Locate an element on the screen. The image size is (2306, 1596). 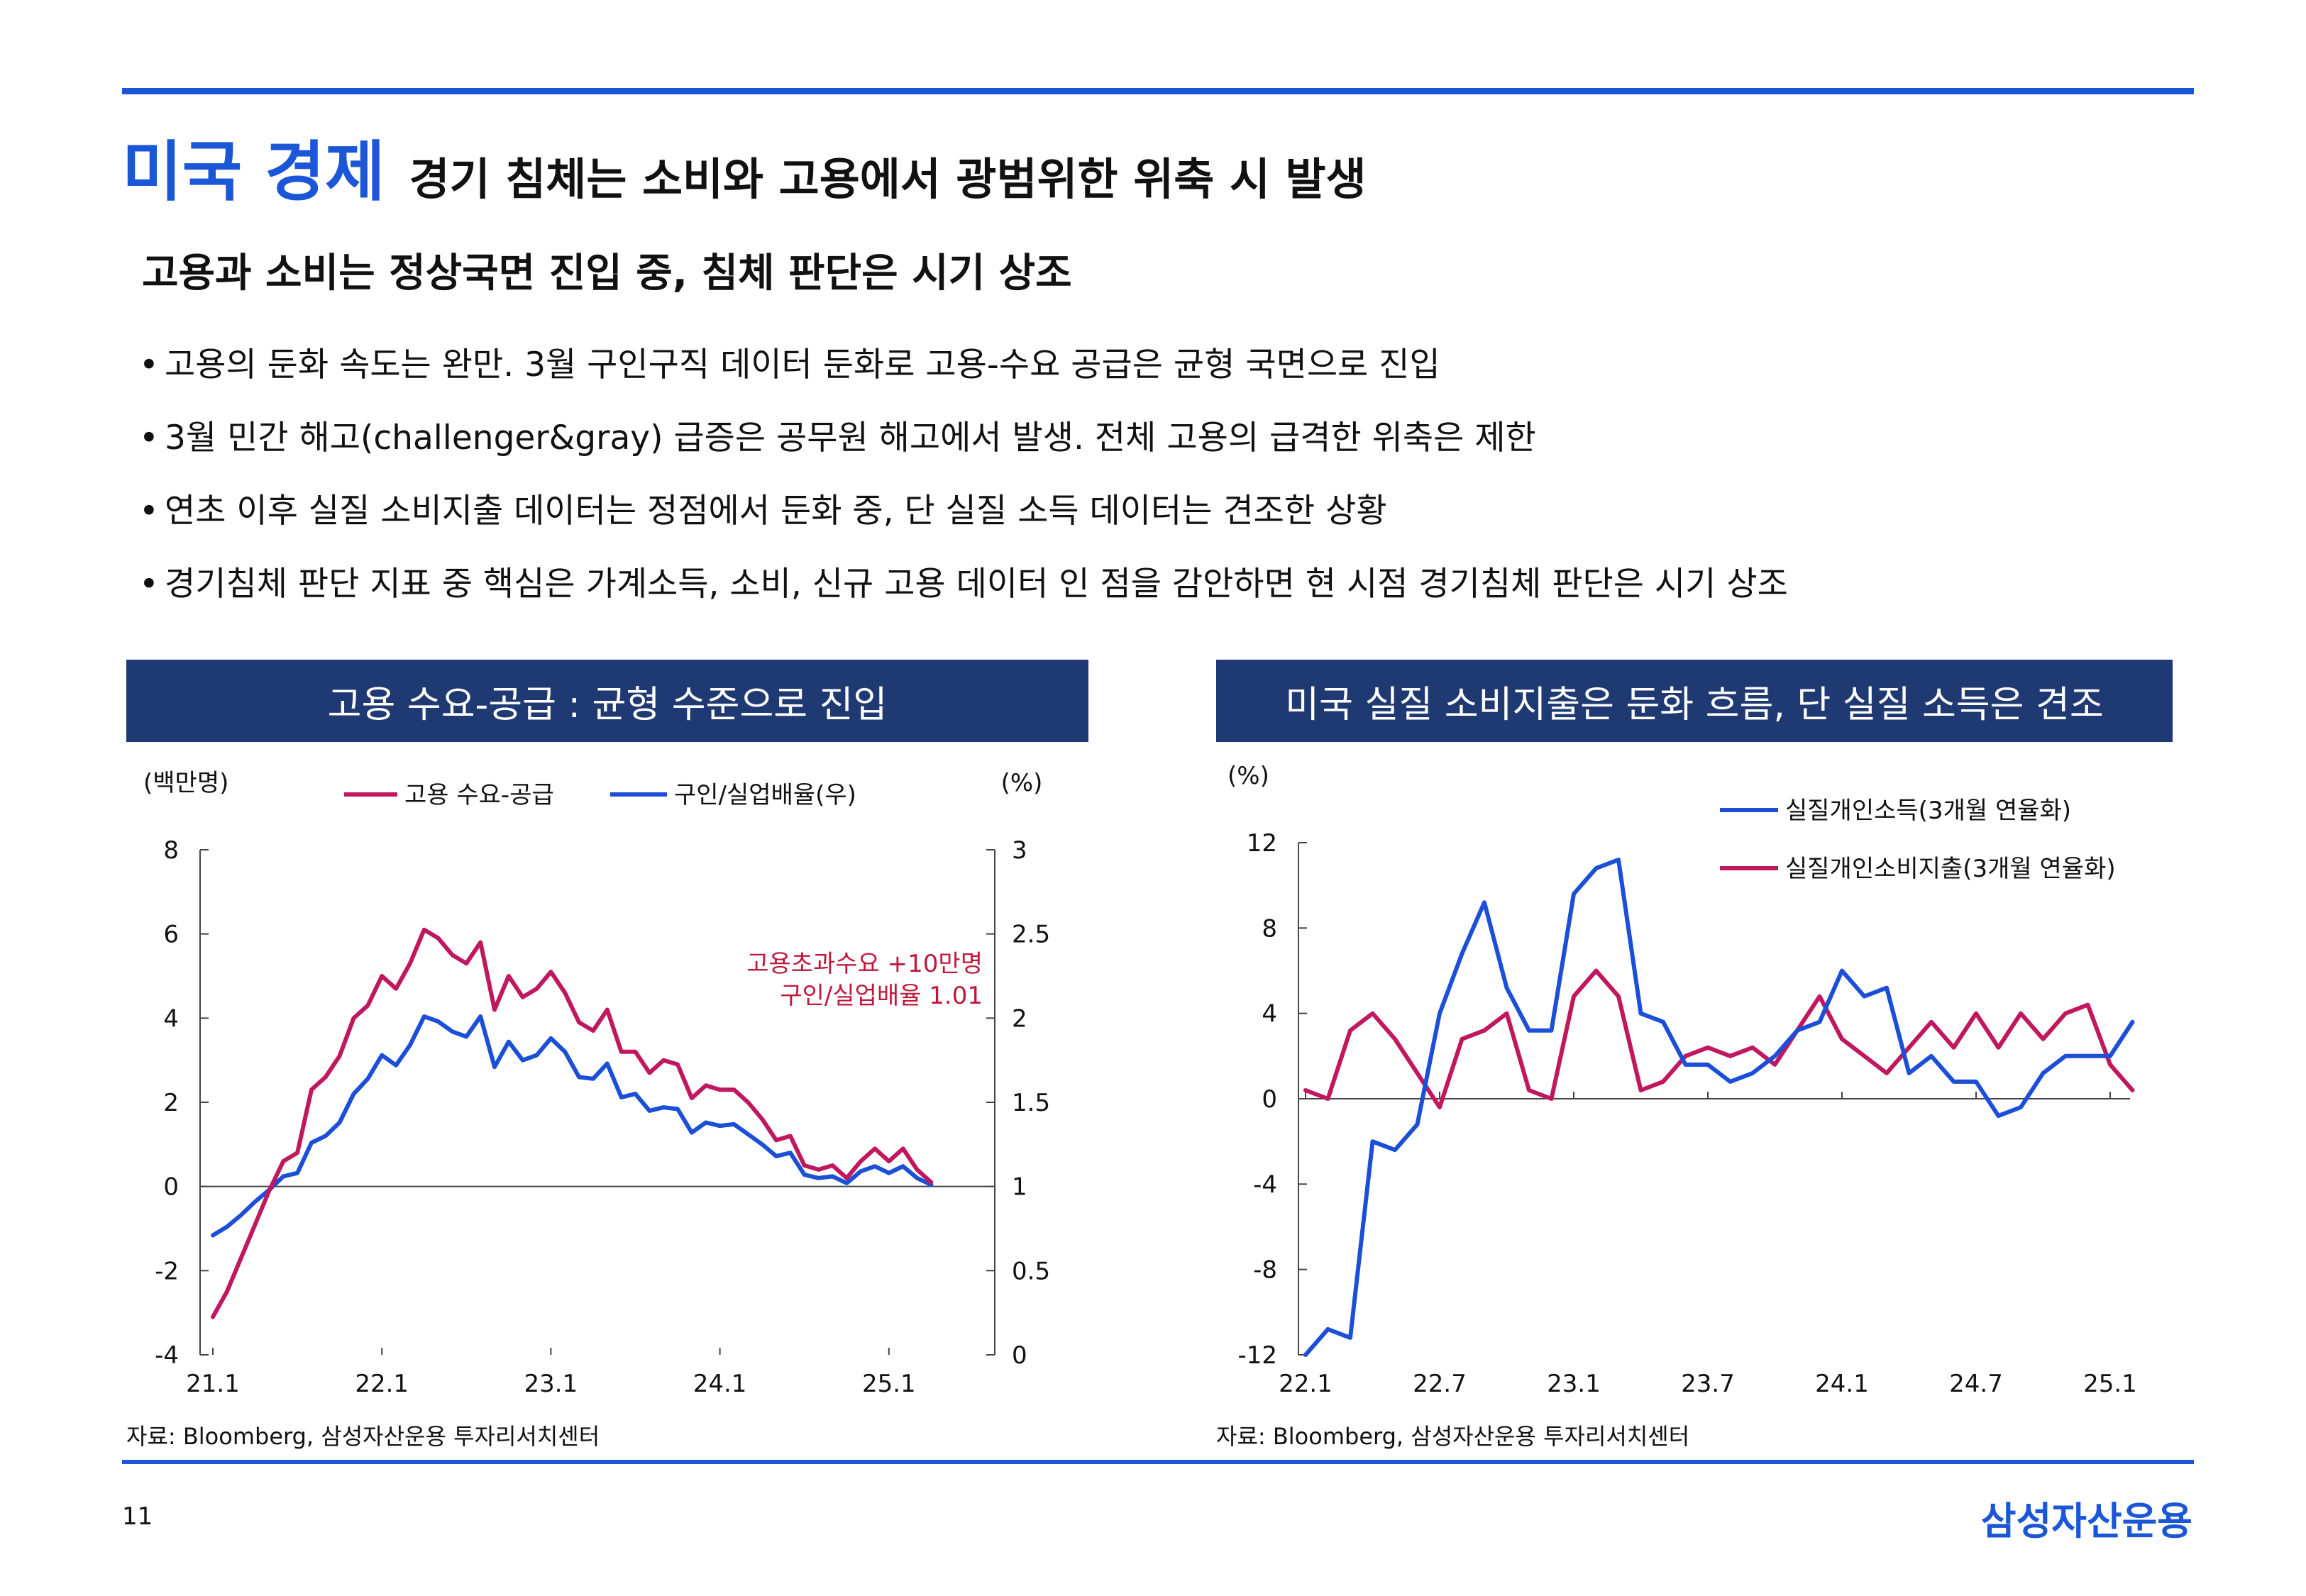
y-tick-label: 12 is located at coordinates (1262, 843).